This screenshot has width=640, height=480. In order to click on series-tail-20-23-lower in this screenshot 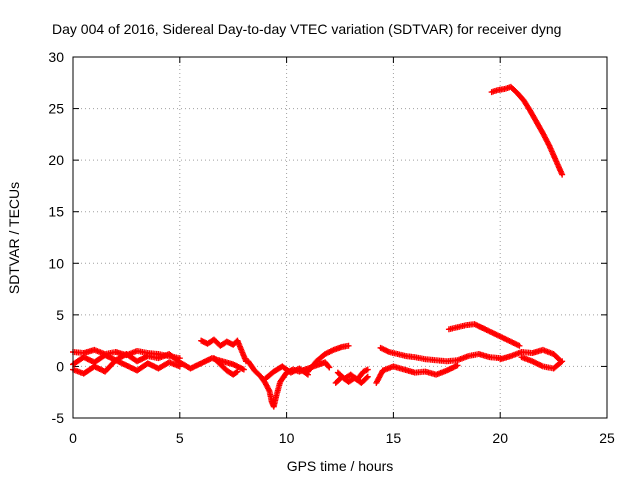, I will do `click(542, 363)`.